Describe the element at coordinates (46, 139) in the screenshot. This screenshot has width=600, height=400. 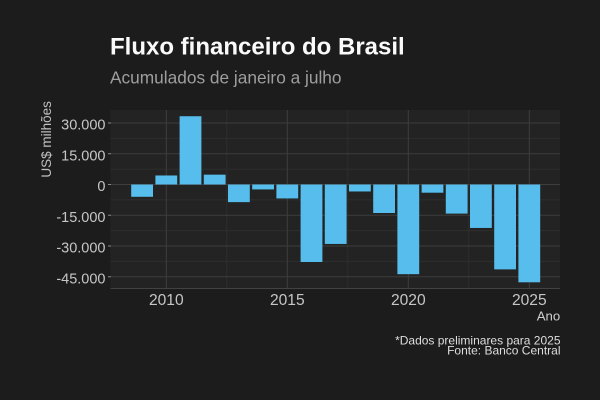
I see `svg-text: US$ milhões` at that location.